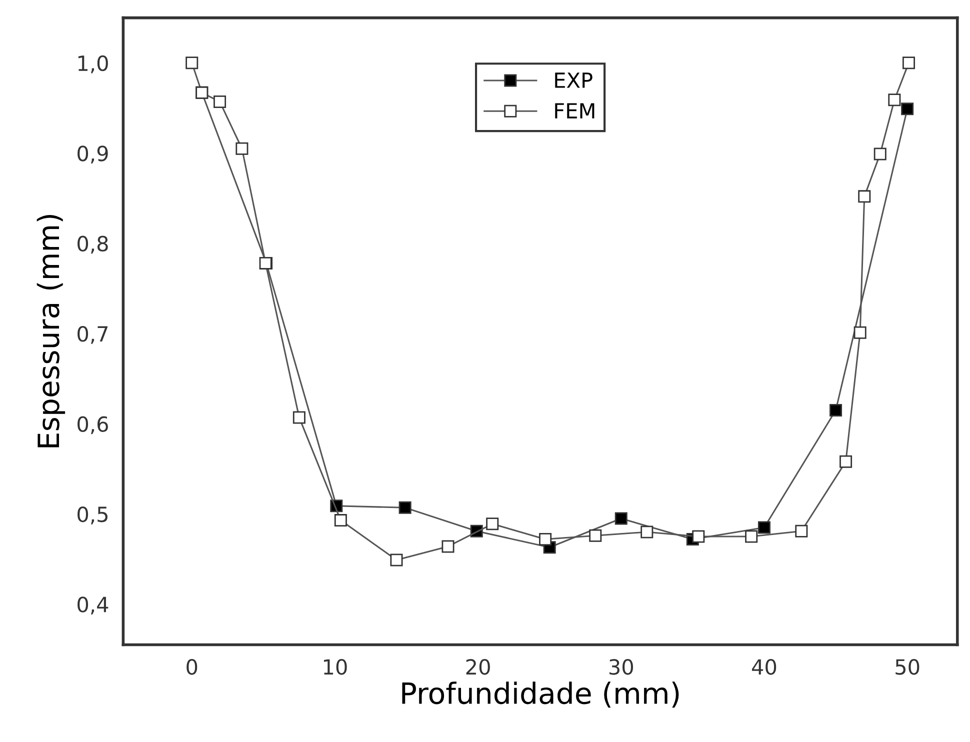  What do you see at coordinates (93, 64) in the screenshot?
I see `y-tick-label: 1,0` at bounding box center [93, 64].